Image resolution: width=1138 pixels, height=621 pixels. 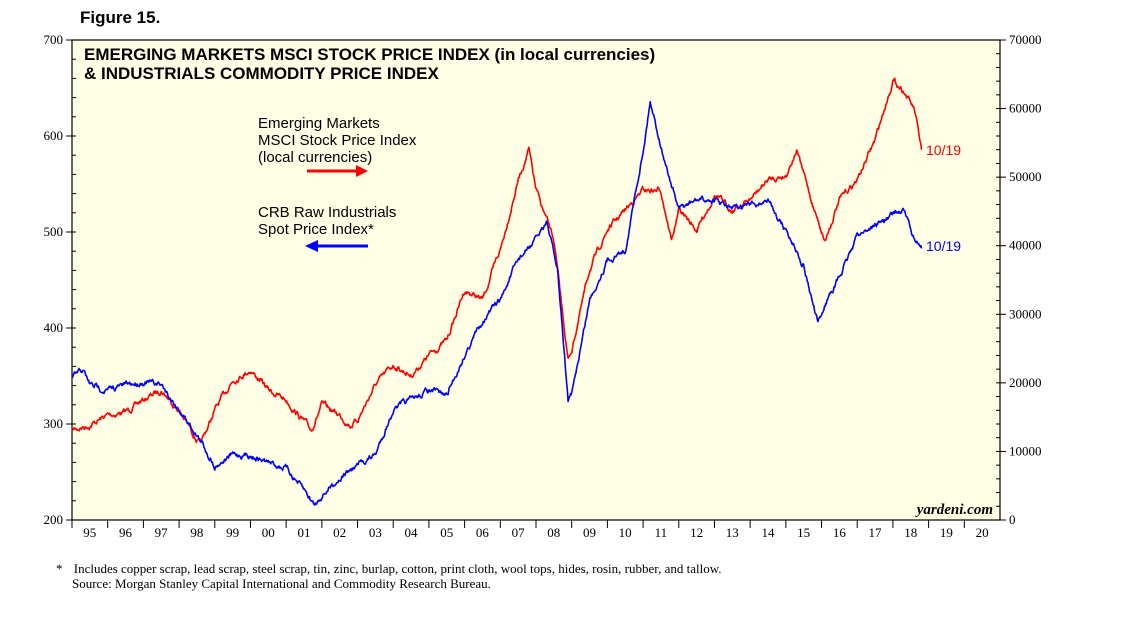 I want to click on legend-blue-line-2: Spot Price Index*, so click(x=316, y=229).